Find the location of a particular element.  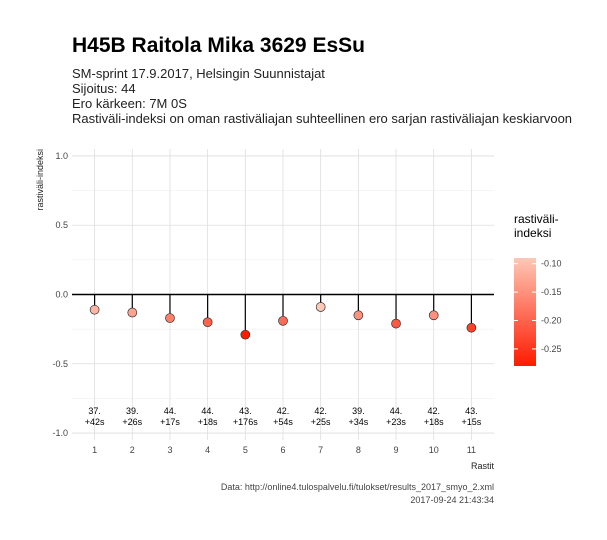

data-label-time: +54s is located at coordinates (283, 422).